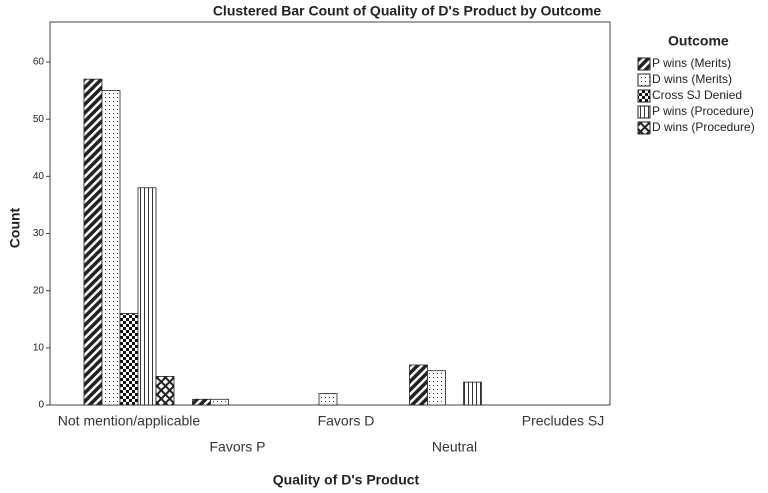 This screenshot has width=768, height=493. I want to click on y-tick-label: 50, so click(39, 119).